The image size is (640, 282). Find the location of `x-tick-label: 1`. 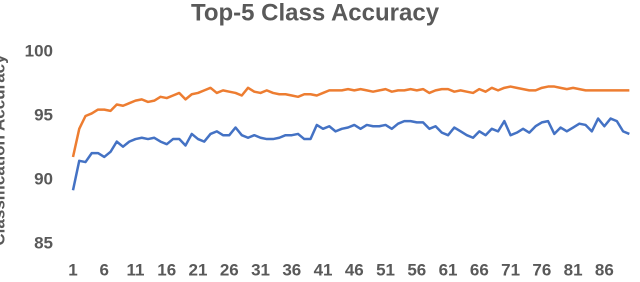

x-tick-label: 1 is located at coordinates (72, 269).